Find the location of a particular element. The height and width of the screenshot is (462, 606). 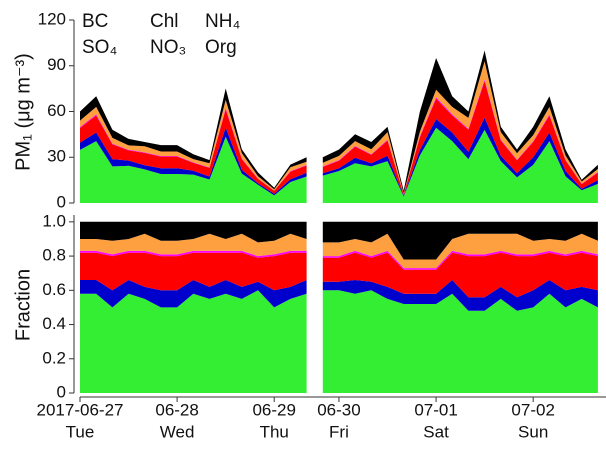

legend-label: Org is located at coordinates (221, 47).